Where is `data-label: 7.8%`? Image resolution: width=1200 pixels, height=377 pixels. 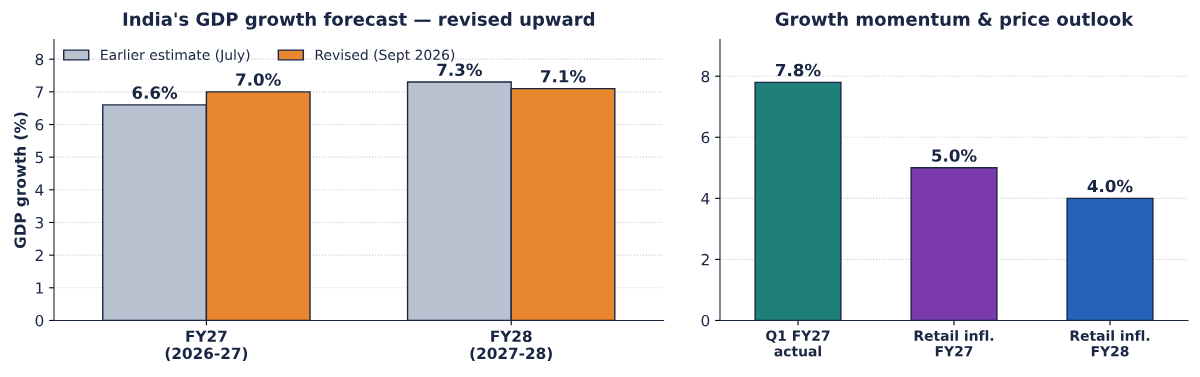 data-label: 7.8% is located at coordinates (798, 70).